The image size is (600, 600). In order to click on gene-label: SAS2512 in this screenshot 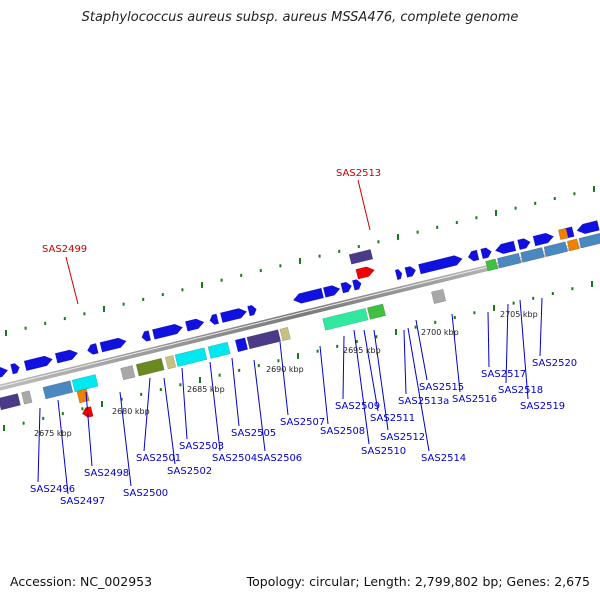, I will do `click(402, 437)`.